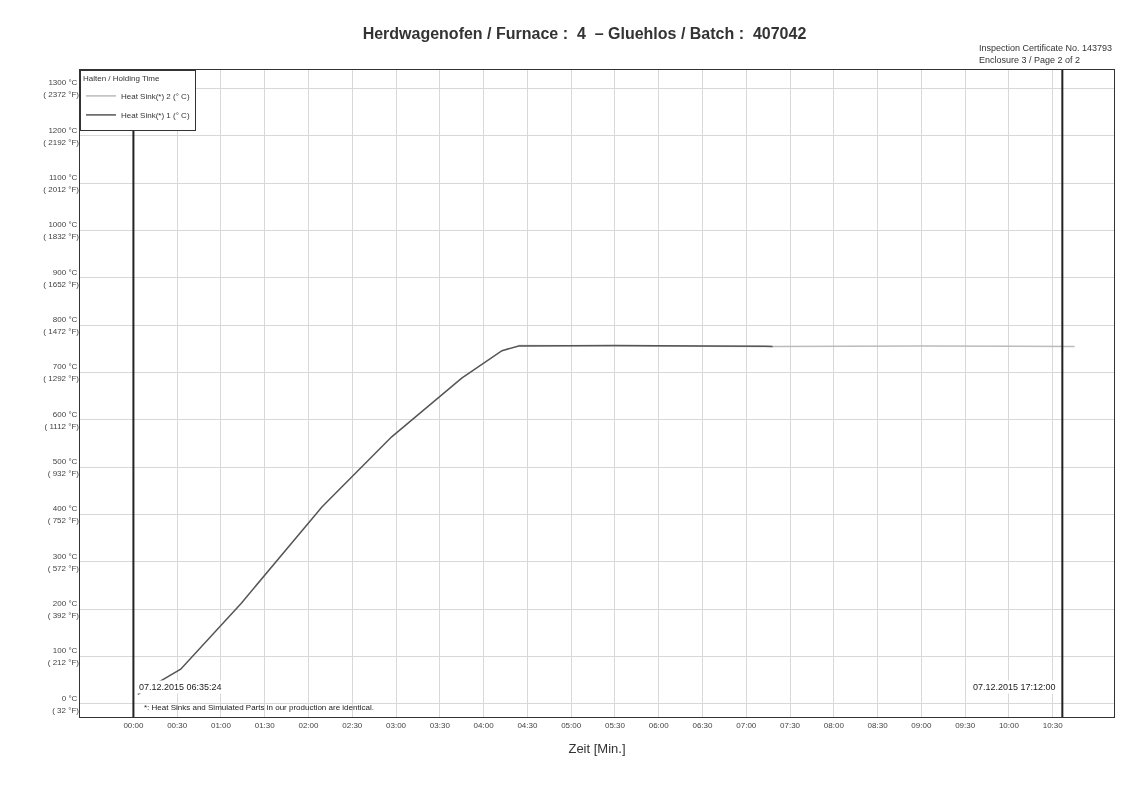  What do you see at coordinates (65, 556) in the screenshot?
I see `y-tick-label: 300 °C` at bounding box center [65, 556].